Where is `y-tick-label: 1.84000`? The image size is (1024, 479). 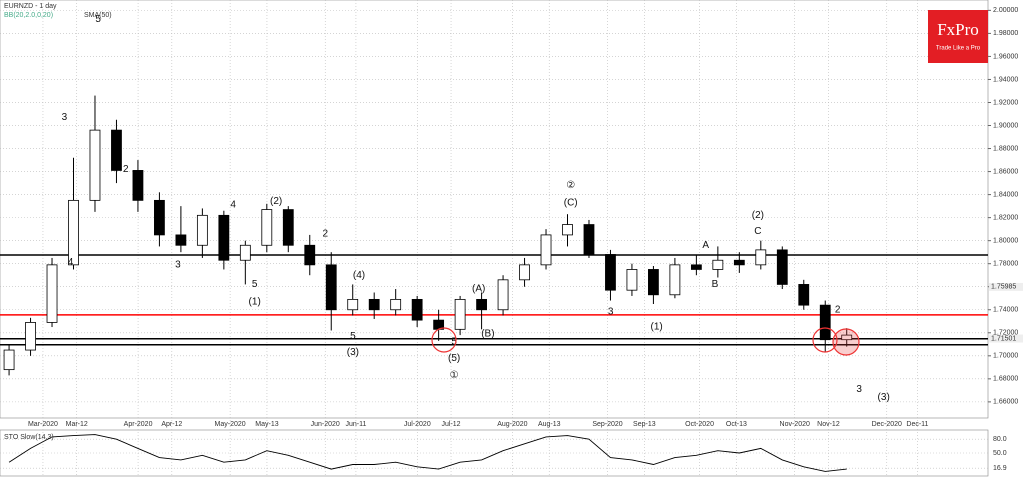
y-tick-label: 1.84000 is located at coordinates (1005, 194).